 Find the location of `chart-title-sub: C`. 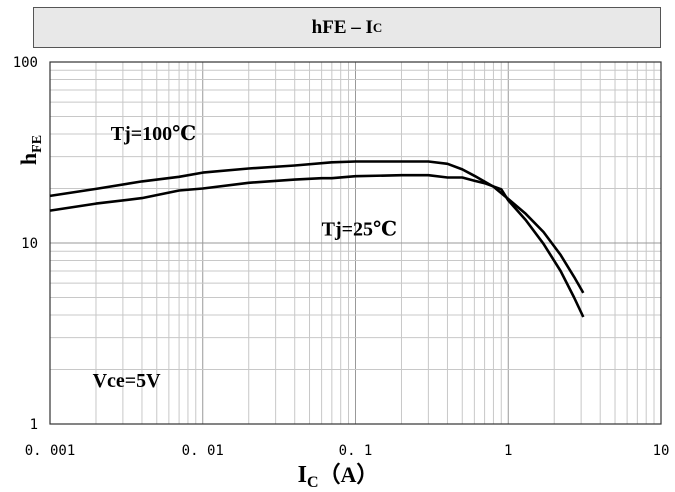

chart-title-sub: C is located at coordinates (377, 27).